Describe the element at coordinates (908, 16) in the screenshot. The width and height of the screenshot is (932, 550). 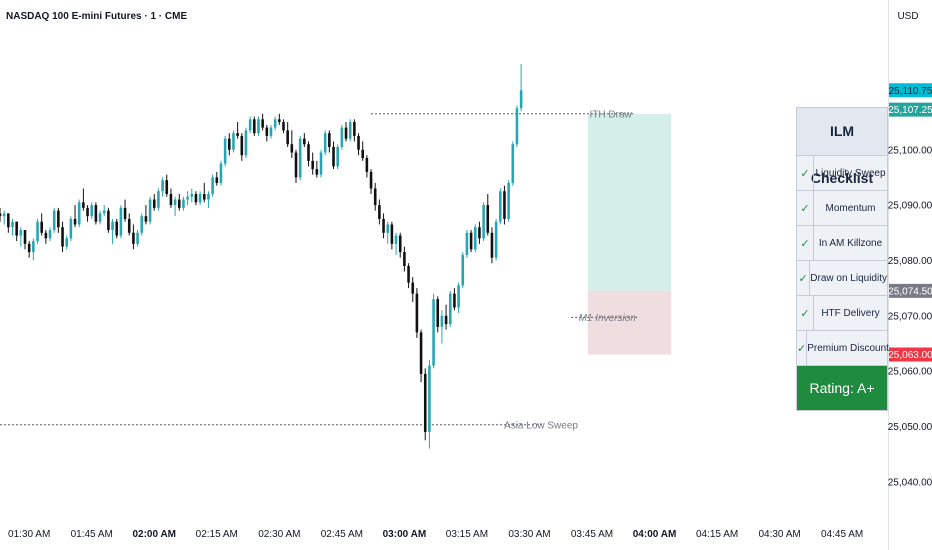
I see `currency-selector: USD` at that location.